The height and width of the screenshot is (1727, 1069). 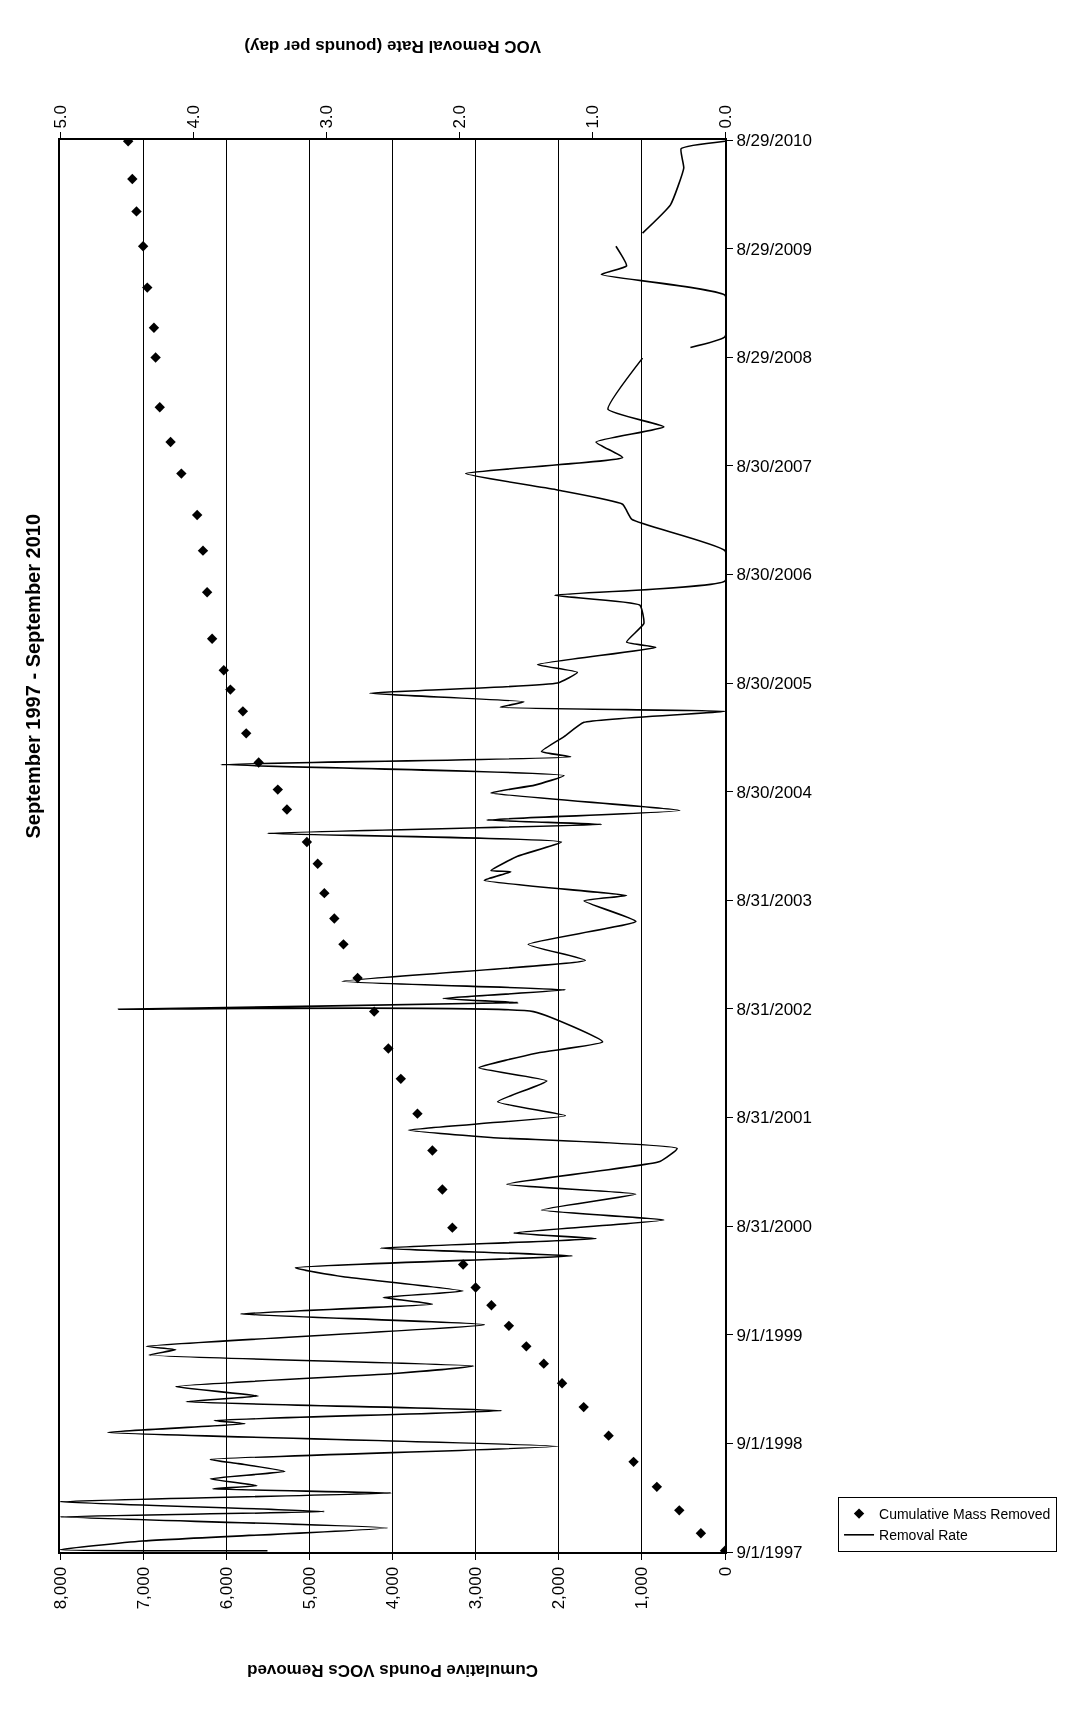 I want to click on x-axis-title: Cumulative Pounds VOCs Removed, so click(x=392, y=1670).